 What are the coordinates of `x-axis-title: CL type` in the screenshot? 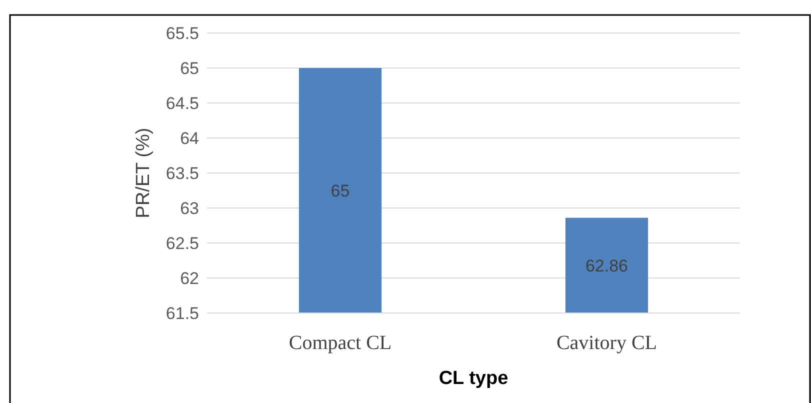 It's located at (473, 378).